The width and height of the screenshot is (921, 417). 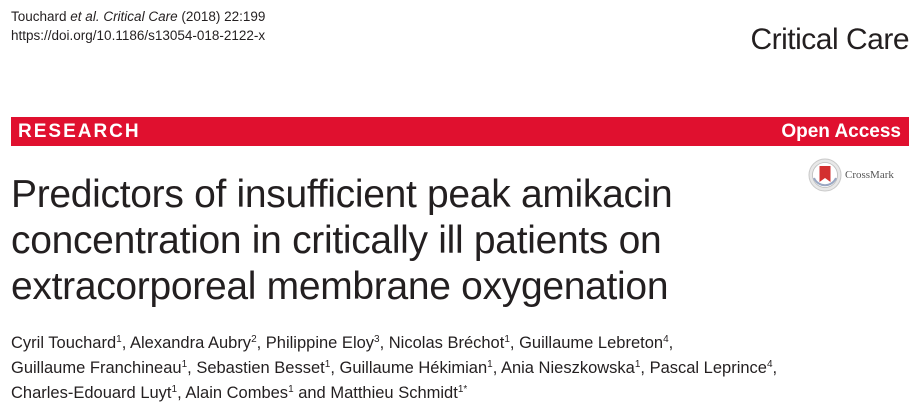 I want to click on title-line: Predictors of insufficient peak amikacin, so click(x=342, y=194).